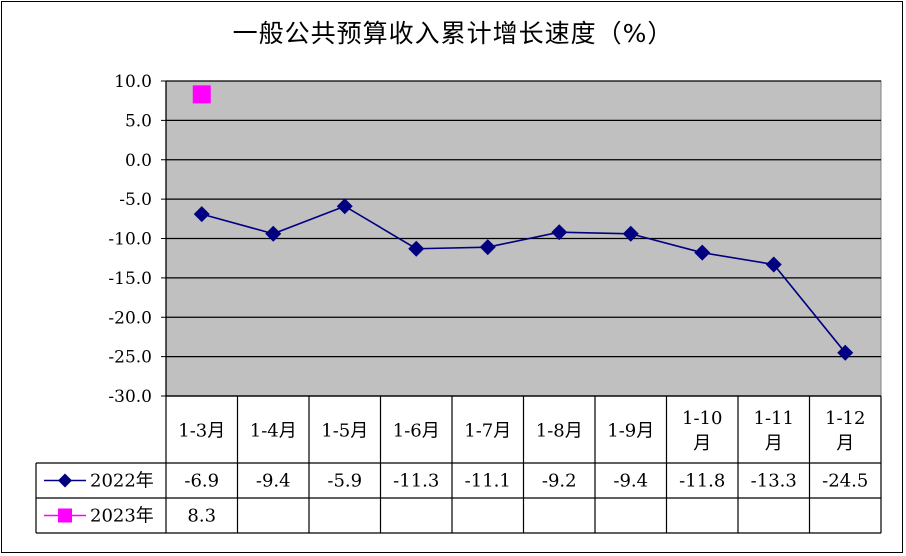 The width and height of the screenshot is (906, 556). What do you see at coordinates (201, 431) in the screenshot?
I see `category-label: 1-3月` at bounding box center [201, 431].